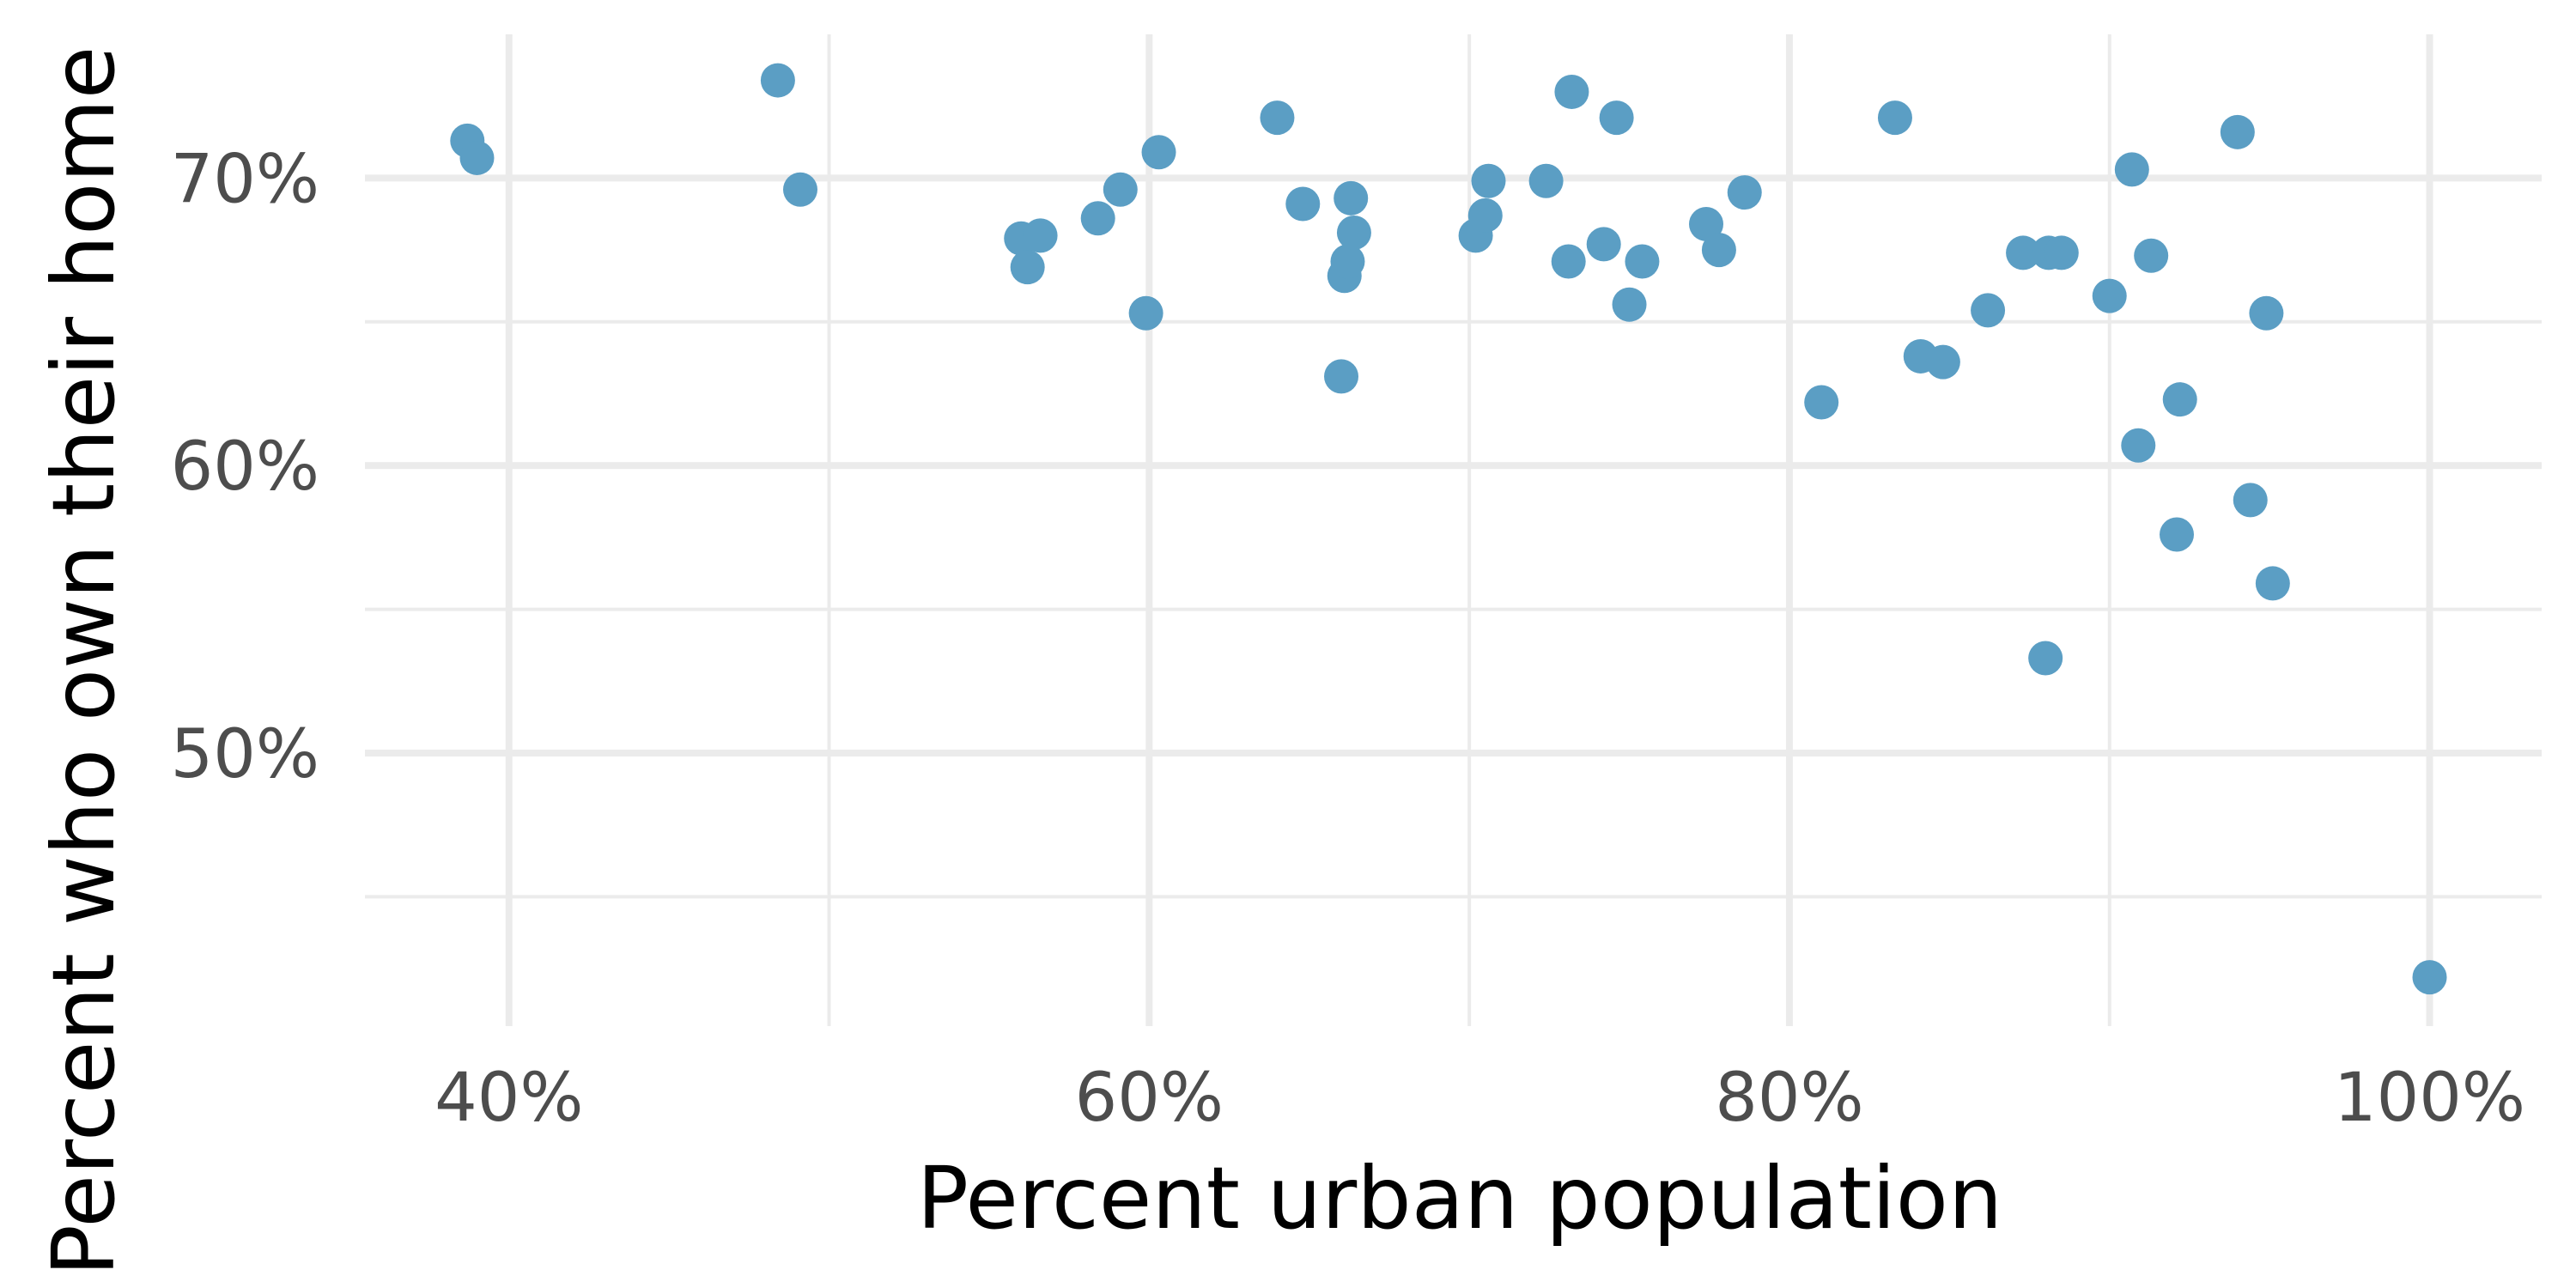  Describe the element at coordinates (245, 180) in the screenshot. I see `y-tick-label: 70%` at that location.